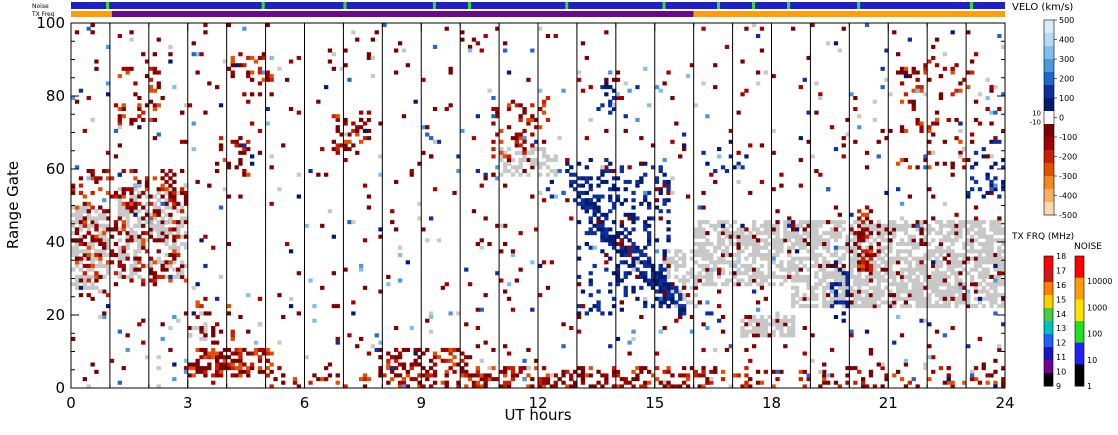 The height and width of the screenshot is (435, 1118). Describe the element at coordinates (1049, 105) in the screenshot. I see `velocity-color-swatch` at that location.